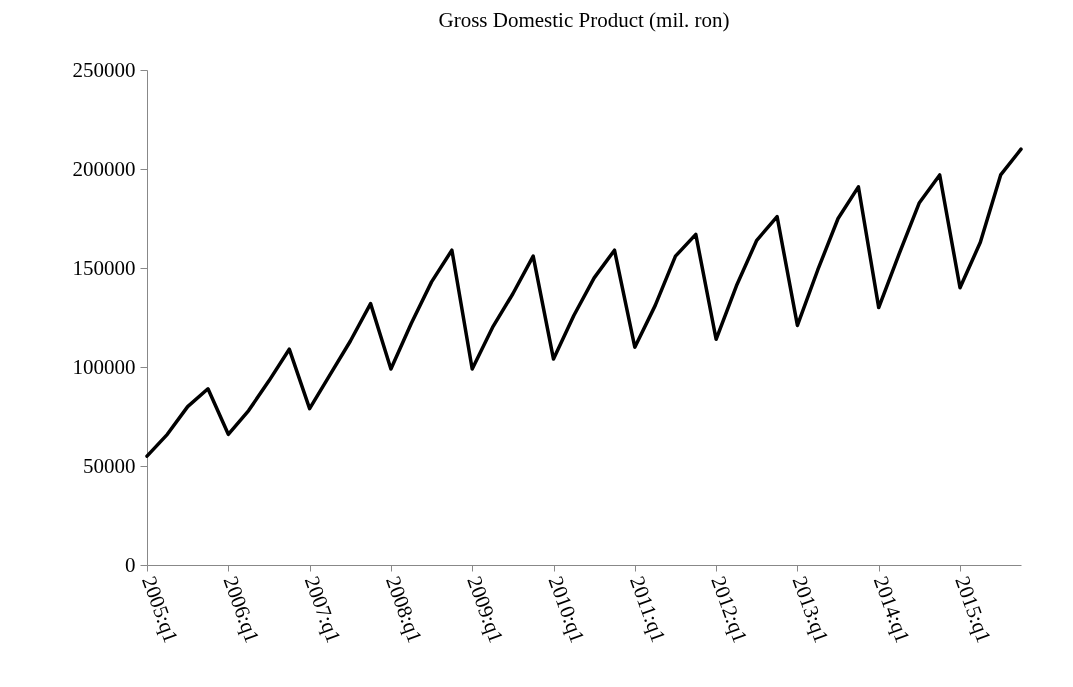 The height and width of the screenshot is (687, 1073). I want to click on x-tick-label: 2006:q1, so click(241, 609).